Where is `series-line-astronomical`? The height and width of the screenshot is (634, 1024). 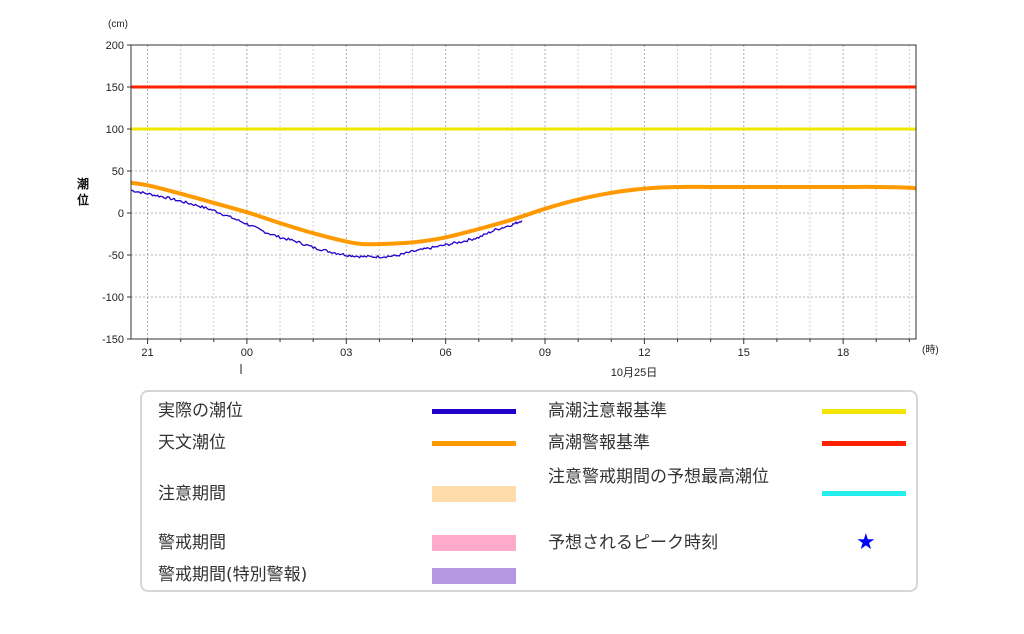 series-line-astronomical is located at coordinates (523, 213).